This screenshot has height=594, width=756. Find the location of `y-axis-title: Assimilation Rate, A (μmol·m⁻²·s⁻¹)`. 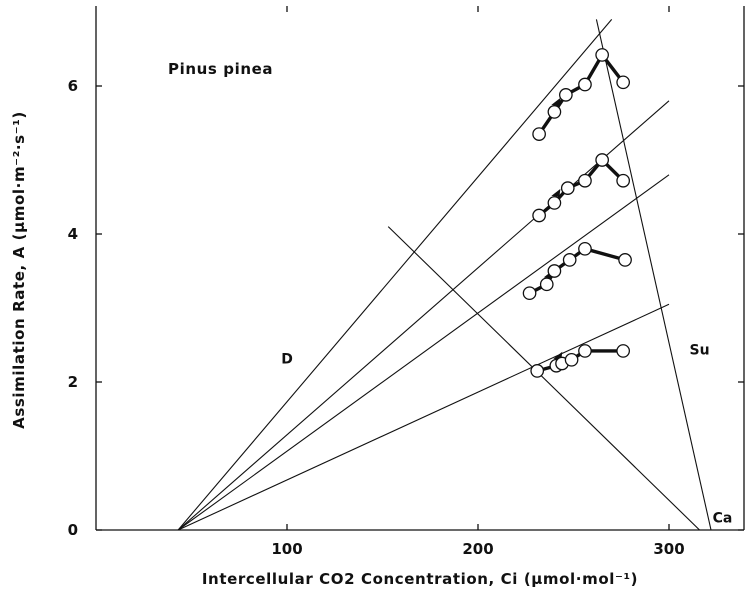

y-axis-title: Assimilation Rate, A (μmol·m⁻²·s⁻¹) is located at coordinates (19, 270).